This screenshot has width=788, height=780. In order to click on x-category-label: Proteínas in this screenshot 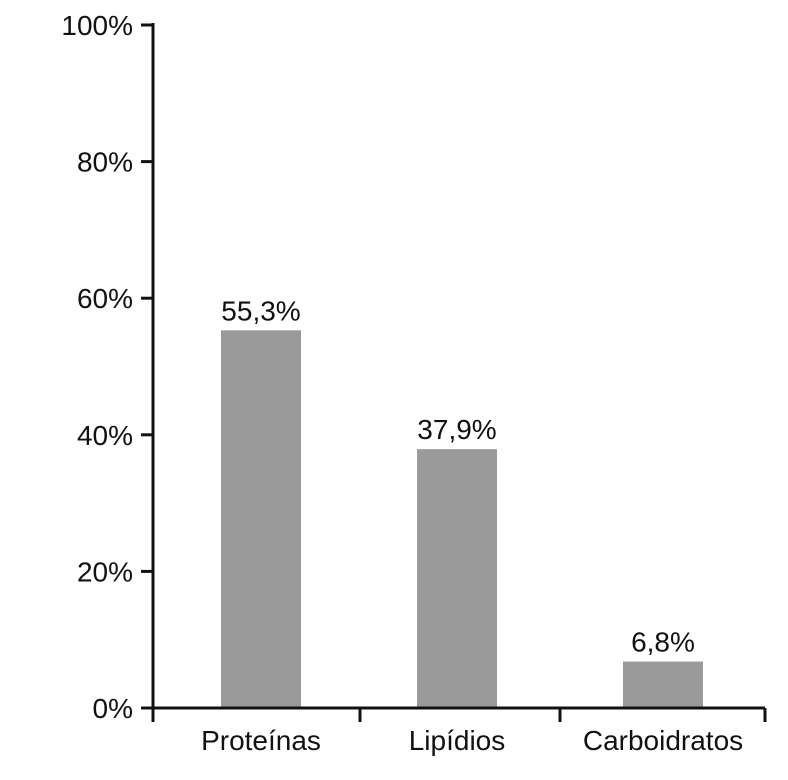, I will do `click(261, 740)`.